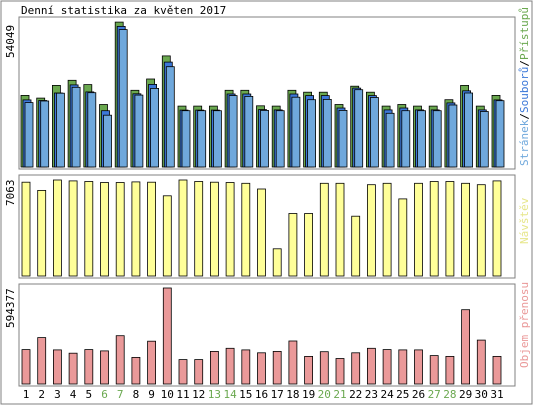 The image size is (533, 405). I want to click on bar-stránek-day-2, so click(45, 134).